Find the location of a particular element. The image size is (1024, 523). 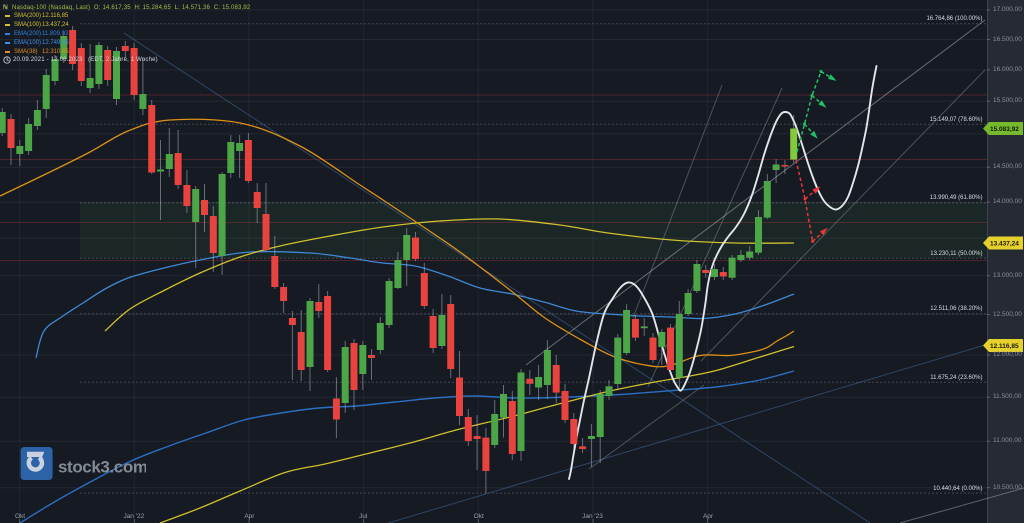

svg-text: 12.116,85 is located at coordinates (1004, 346).